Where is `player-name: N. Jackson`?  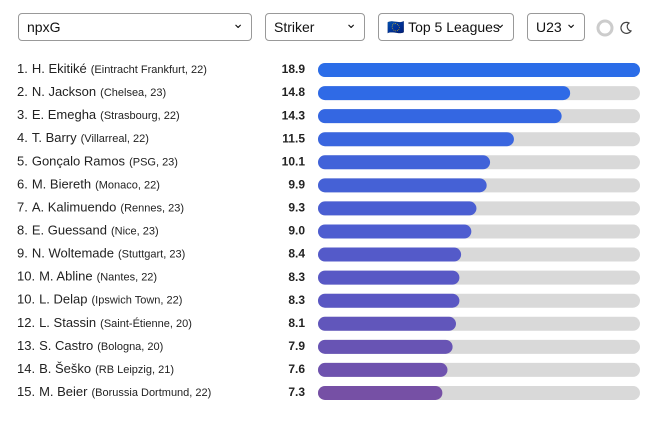 player-name: N. Jackson is located at coordinates (64, 92).